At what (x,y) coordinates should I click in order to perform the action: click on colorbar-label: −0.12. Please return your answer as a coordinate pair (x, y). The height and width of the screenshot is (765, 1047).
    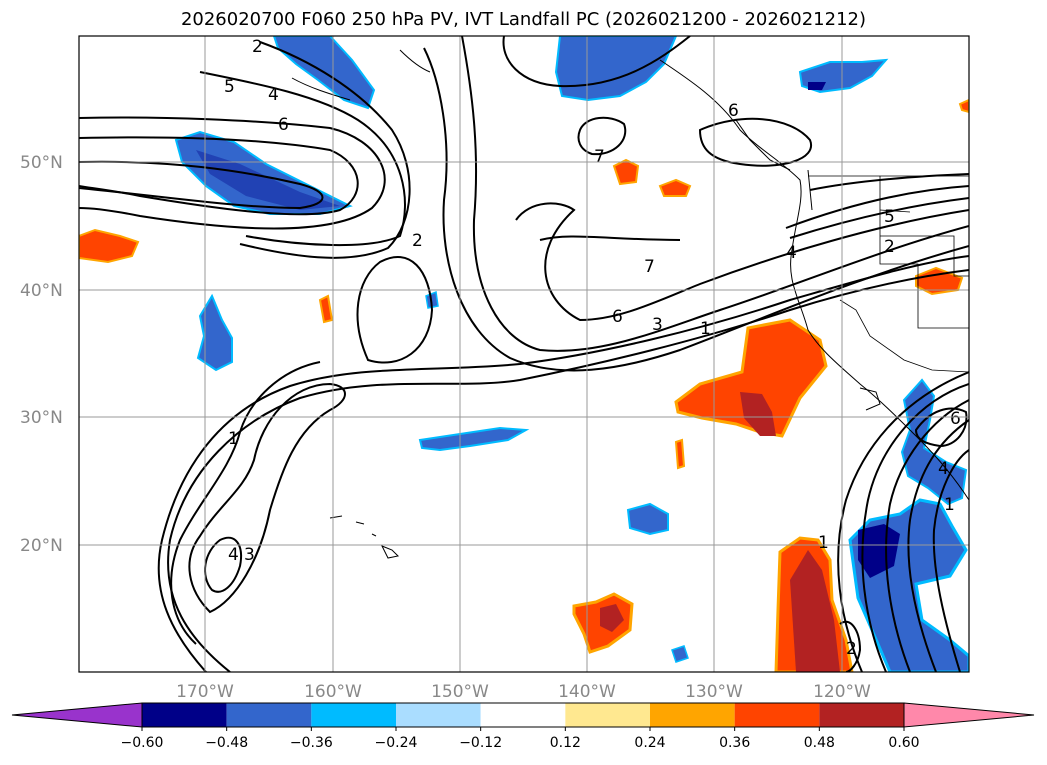
    Looking at the image, I should click on (480, 743).